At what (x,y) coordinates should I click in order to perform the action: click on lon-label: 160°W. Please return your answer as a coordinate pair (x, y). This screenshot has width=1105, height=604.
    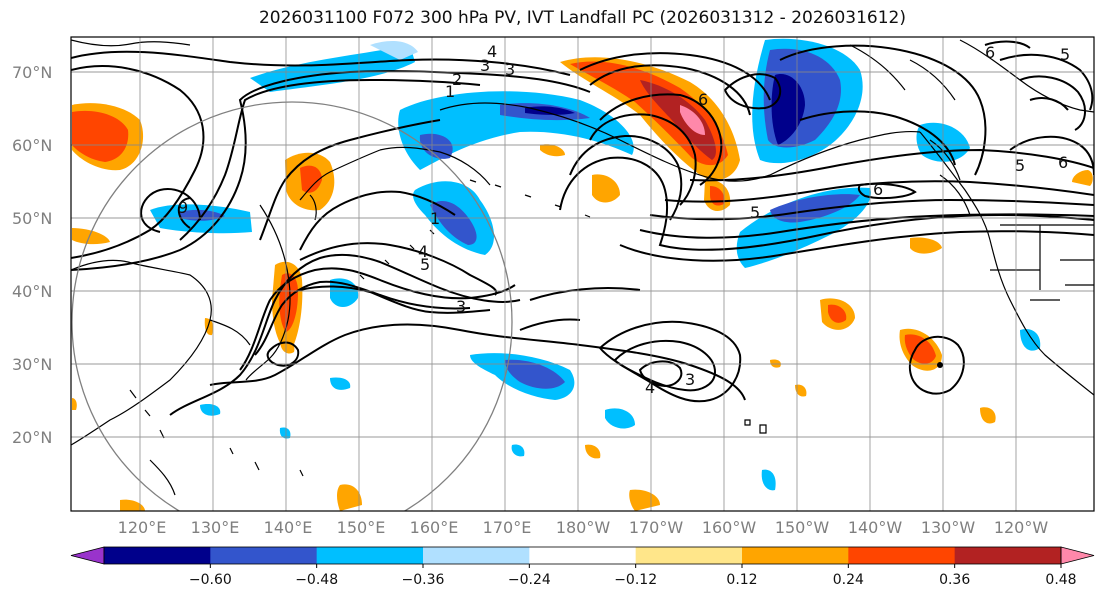
    Looking at the image, I should click on (729, 527).